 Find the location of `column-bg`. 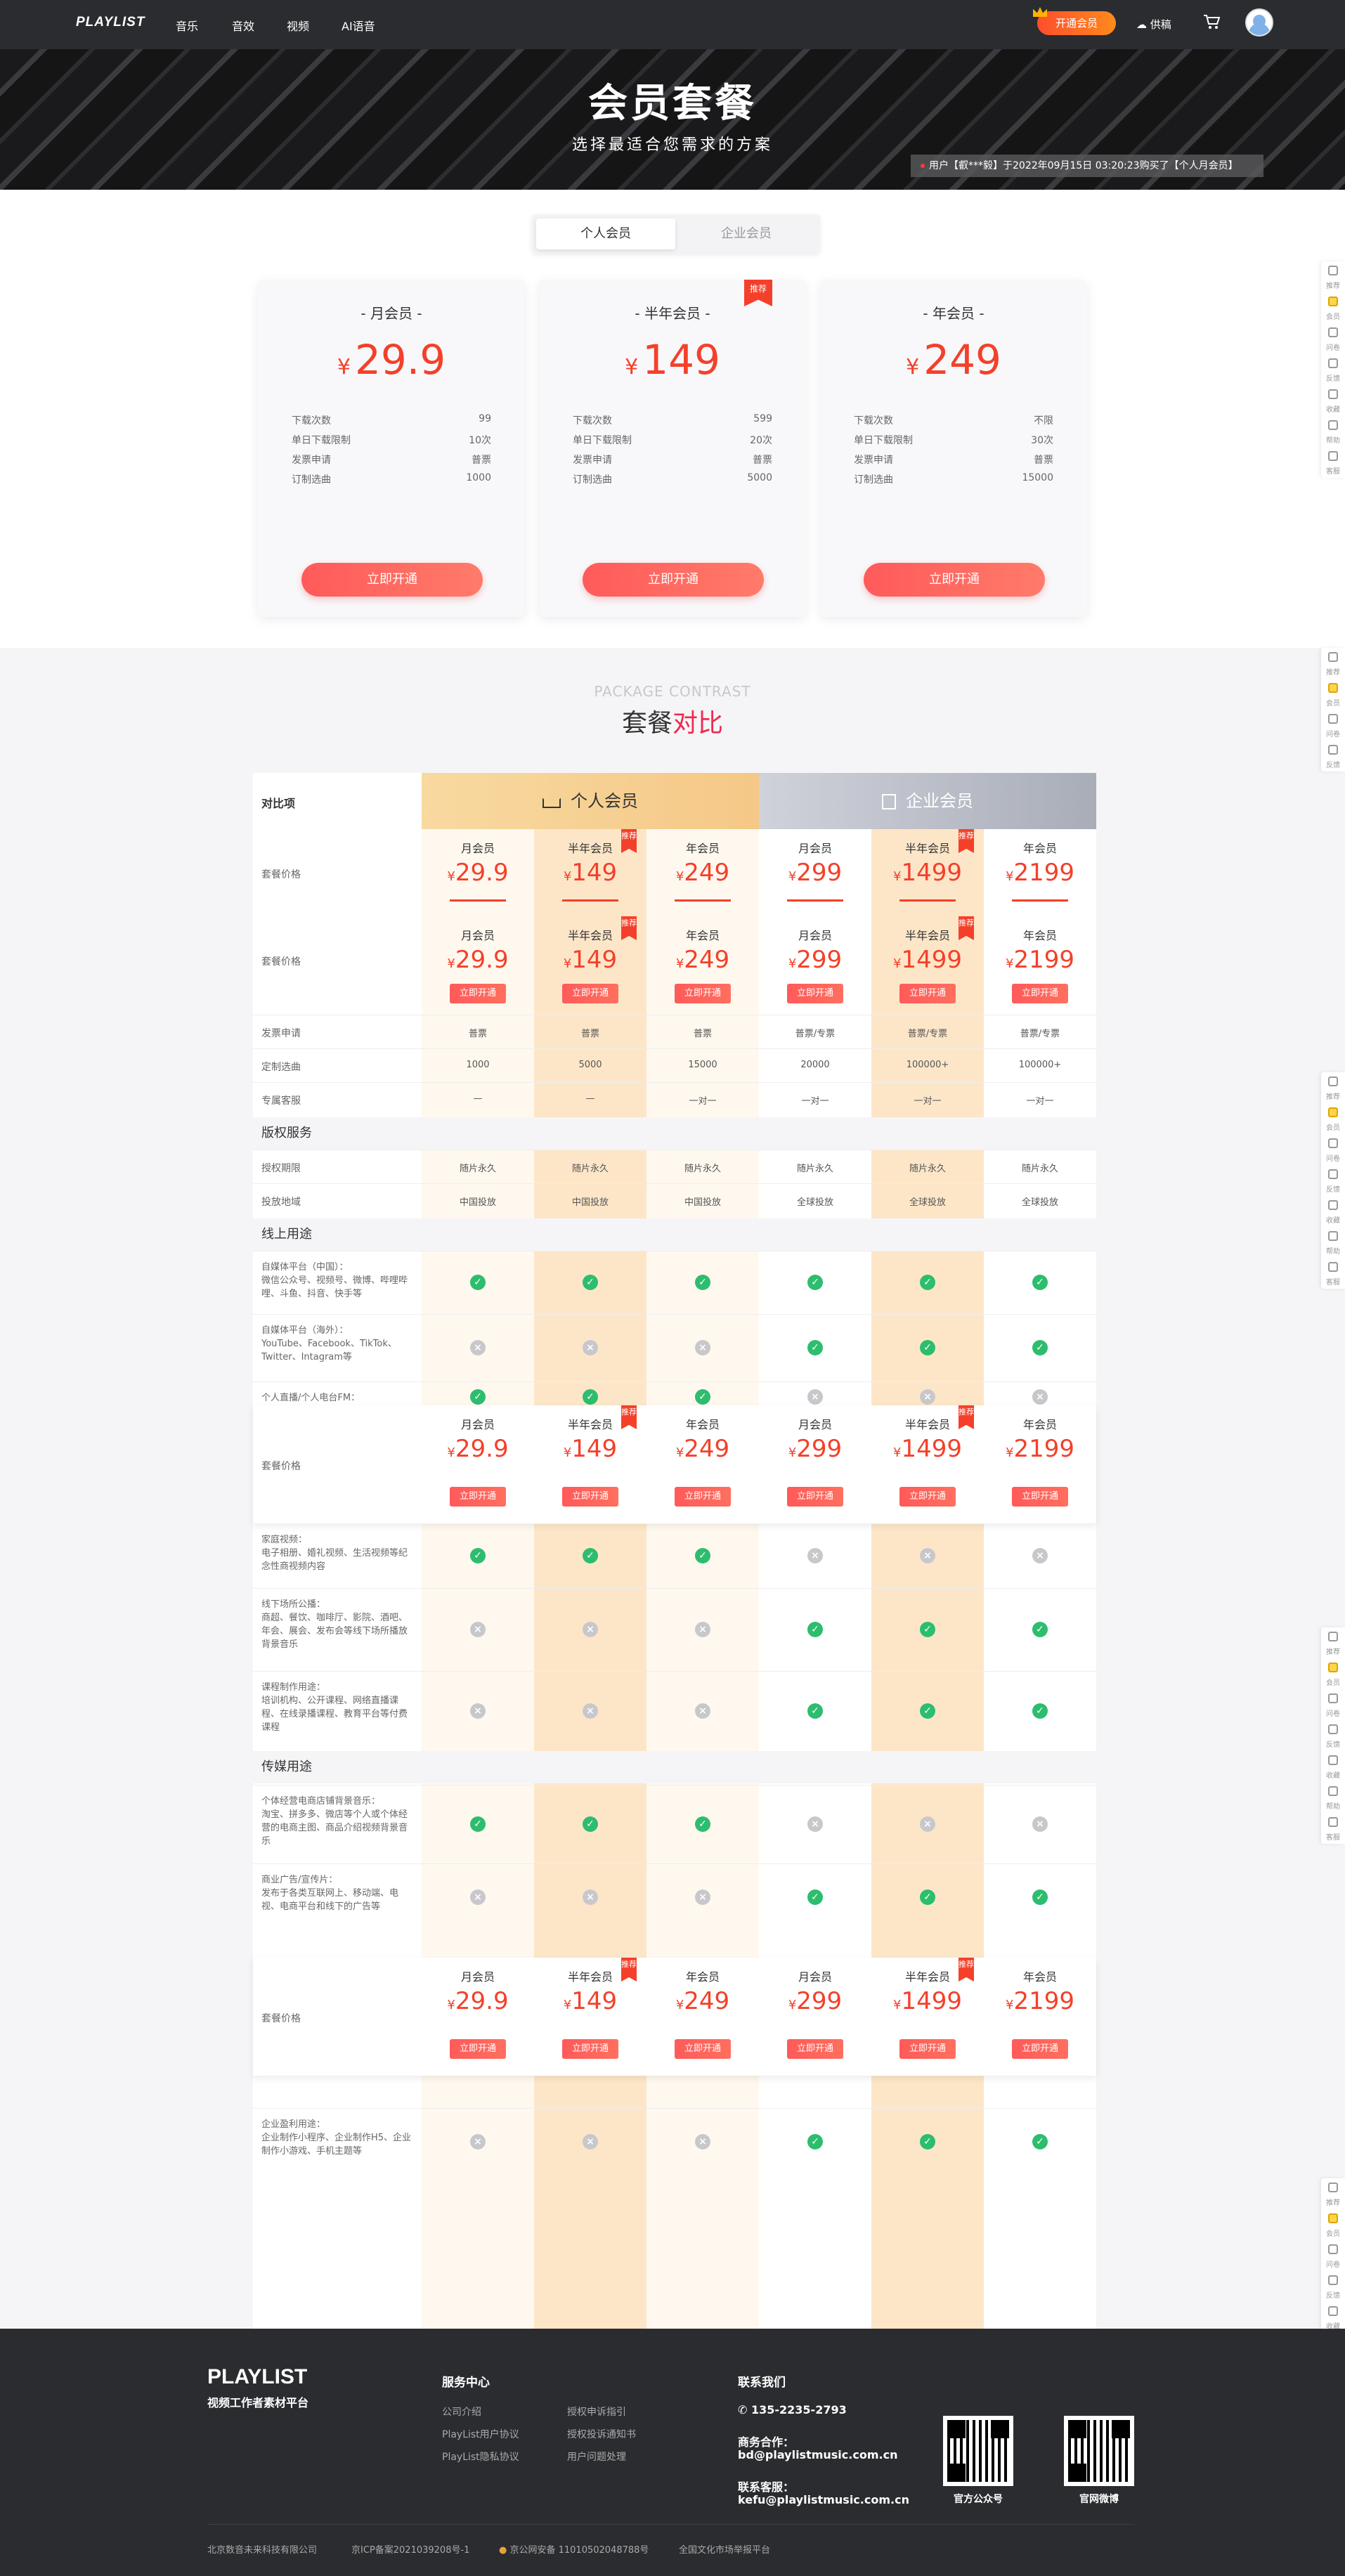

column-bg is located at coordinates (590, 1579).